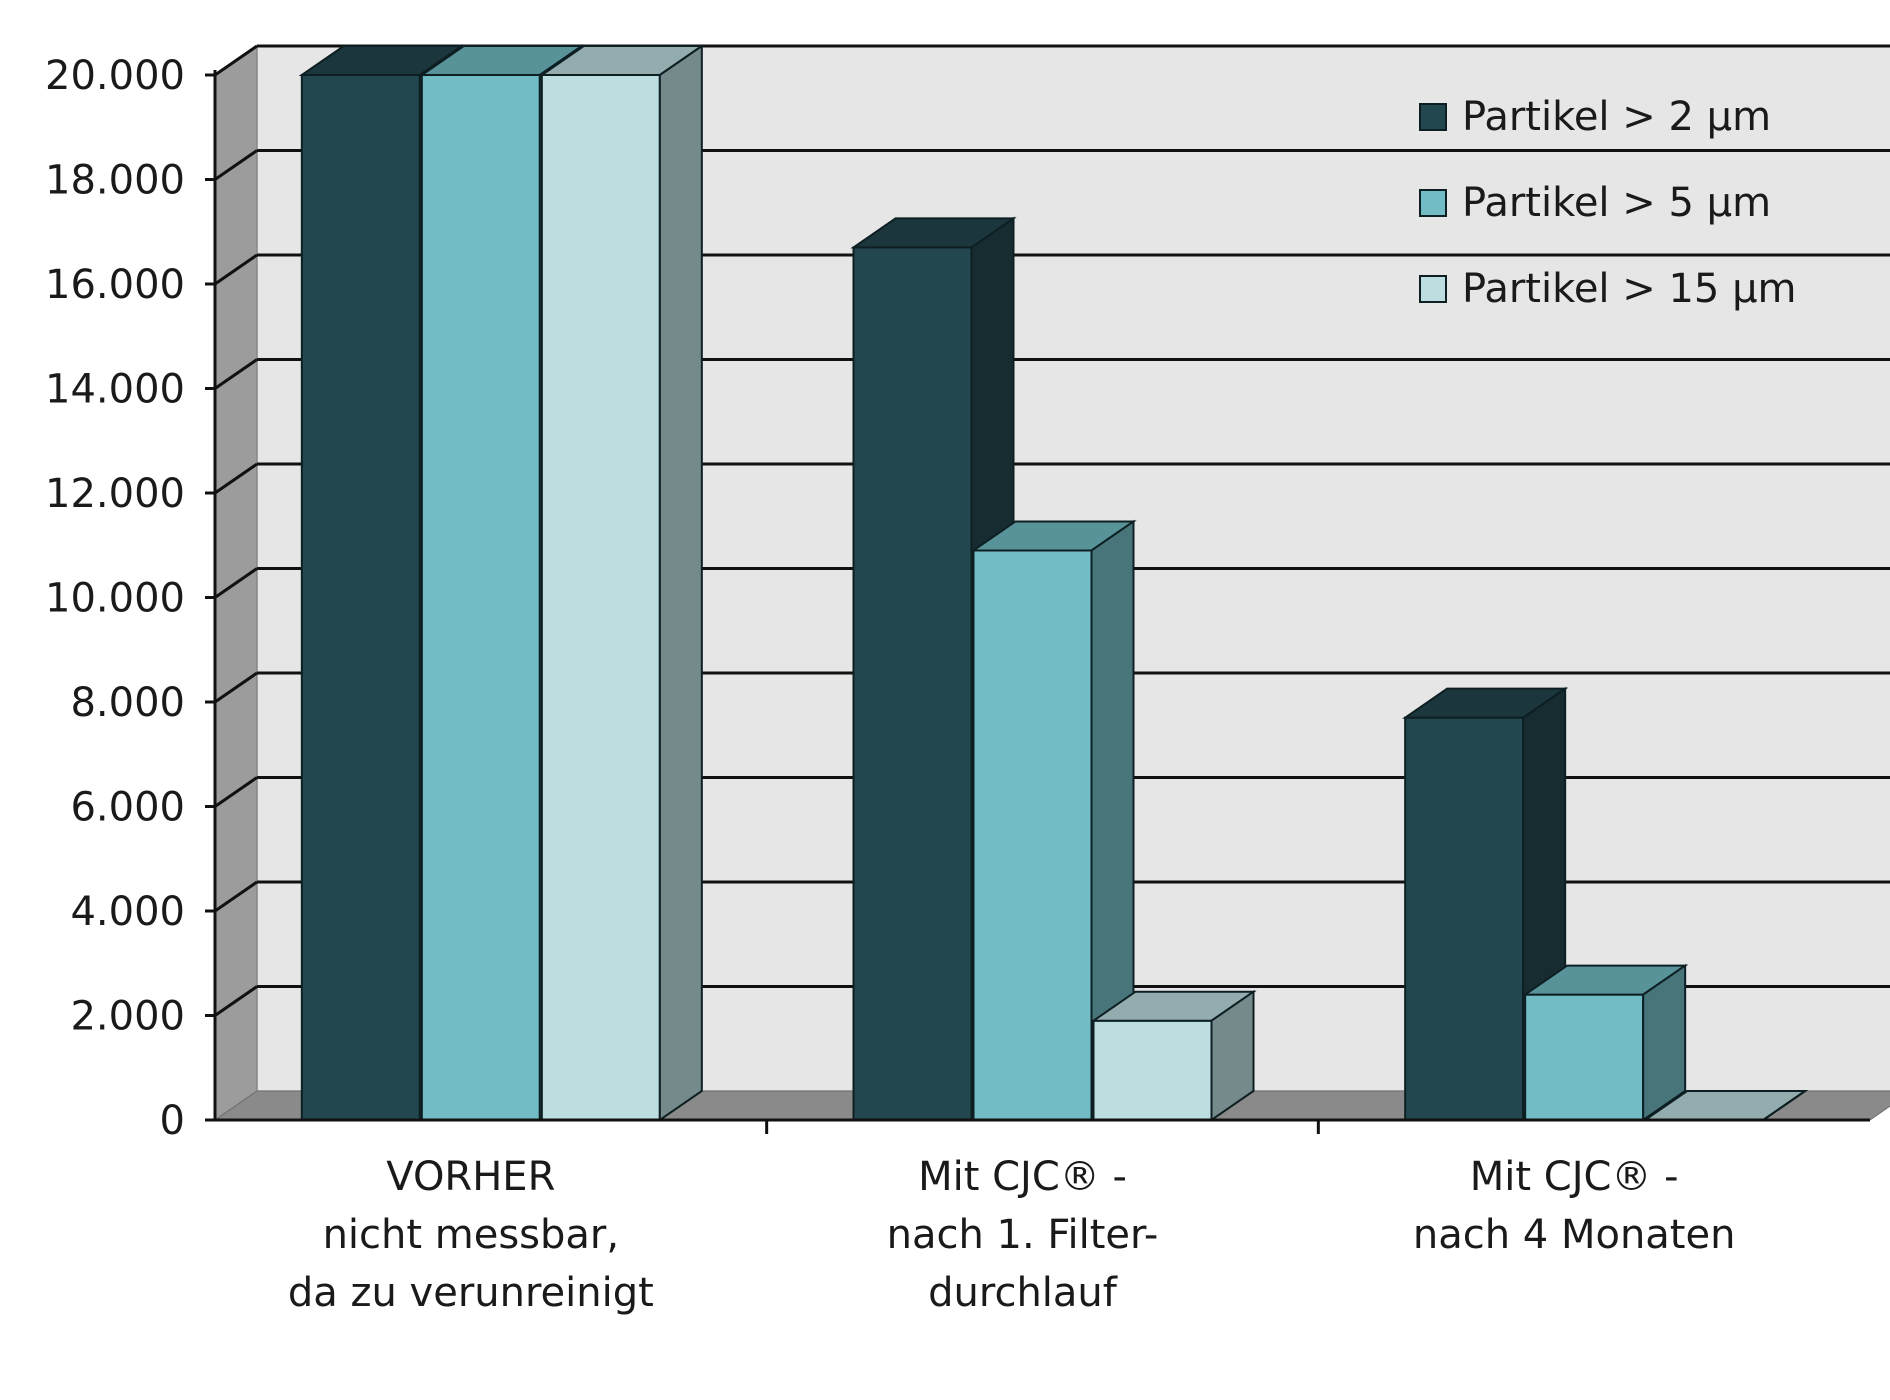 This screenshot has width=1890, height=1400. What do you see at coordinates (115, 181) in the screenshot?
I see `y-tick-label: 18.000` at bounding box center [115, 181].